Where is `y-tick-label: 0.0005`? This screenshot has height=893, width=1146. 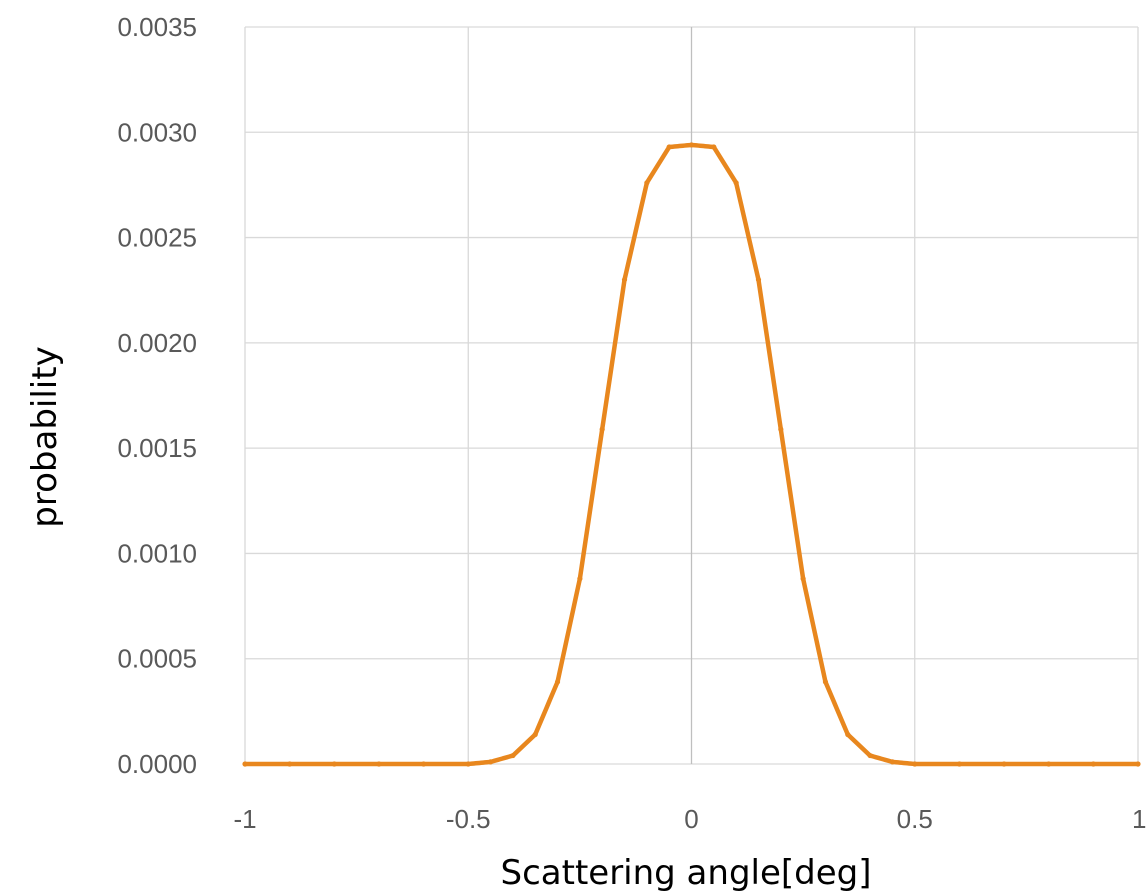 y-tick-label: 0.0005 is located at coordinates (157, 659).